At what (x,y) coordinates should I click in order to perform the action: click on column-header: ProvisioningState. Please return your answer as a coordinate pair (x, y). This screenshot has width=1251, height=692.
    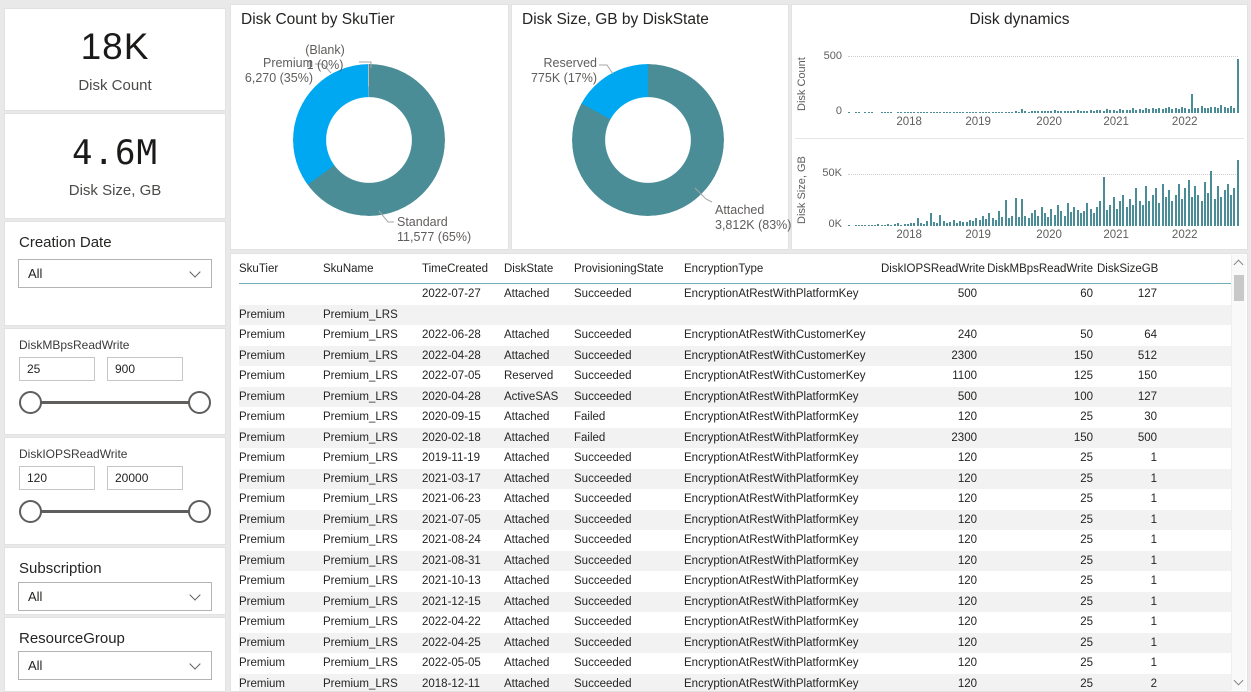
    Looking at the image, I should click on (629, 269).